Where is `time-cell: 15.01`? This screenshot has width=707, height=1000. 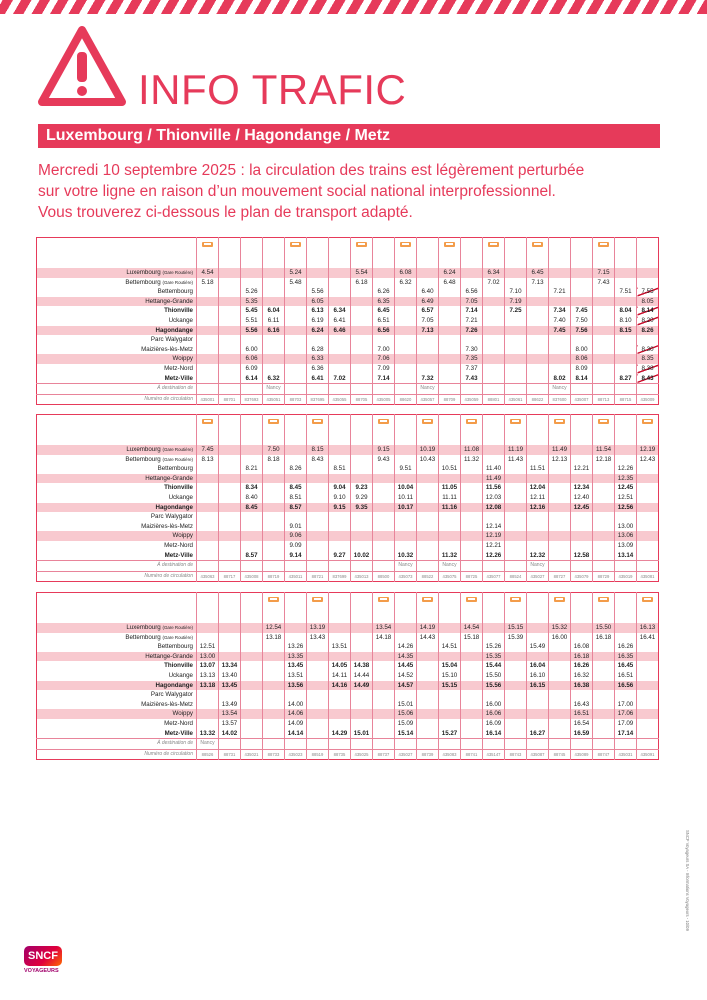 time-cell: 15.01 is located at coordinates (405, 704).